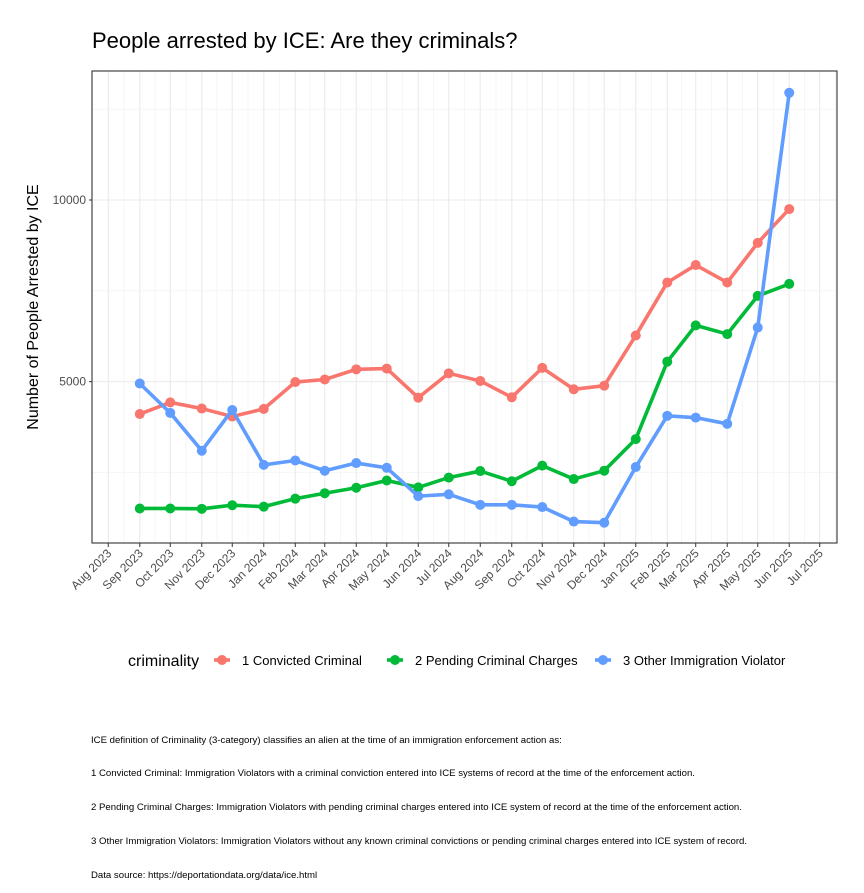 The height and width of the screenshot is (893, 864). What do you see at coordinates (70, 200) in the screenshot?
I see `y-tick-label: 10000` at bounding box center [70, 200].